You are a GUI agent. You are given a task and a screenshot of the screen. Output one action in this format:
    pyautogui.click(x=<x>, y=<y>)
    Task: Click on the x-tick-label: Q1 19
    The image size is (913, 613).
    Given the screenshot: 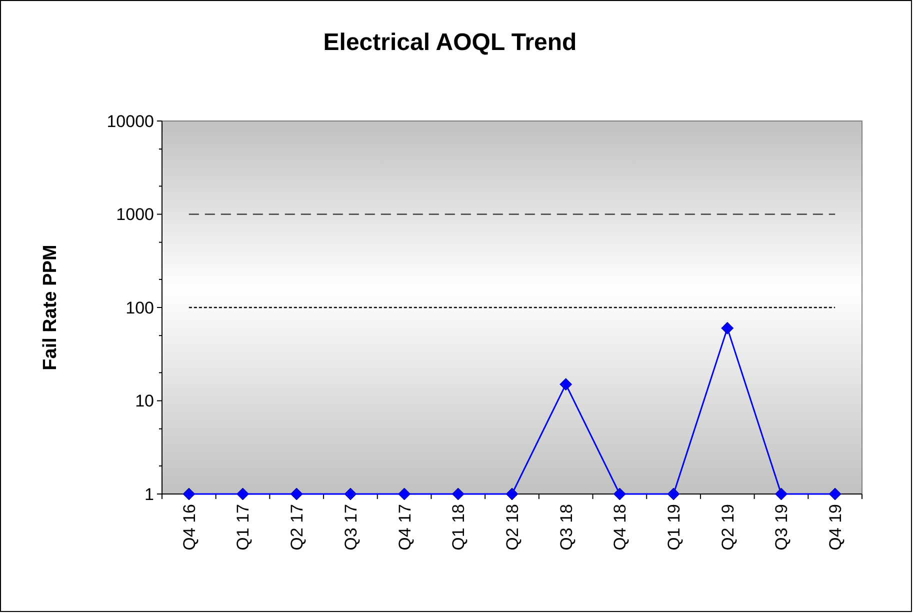 What is the action you would take?
    pyautogui.click(x=674, y=527)
    